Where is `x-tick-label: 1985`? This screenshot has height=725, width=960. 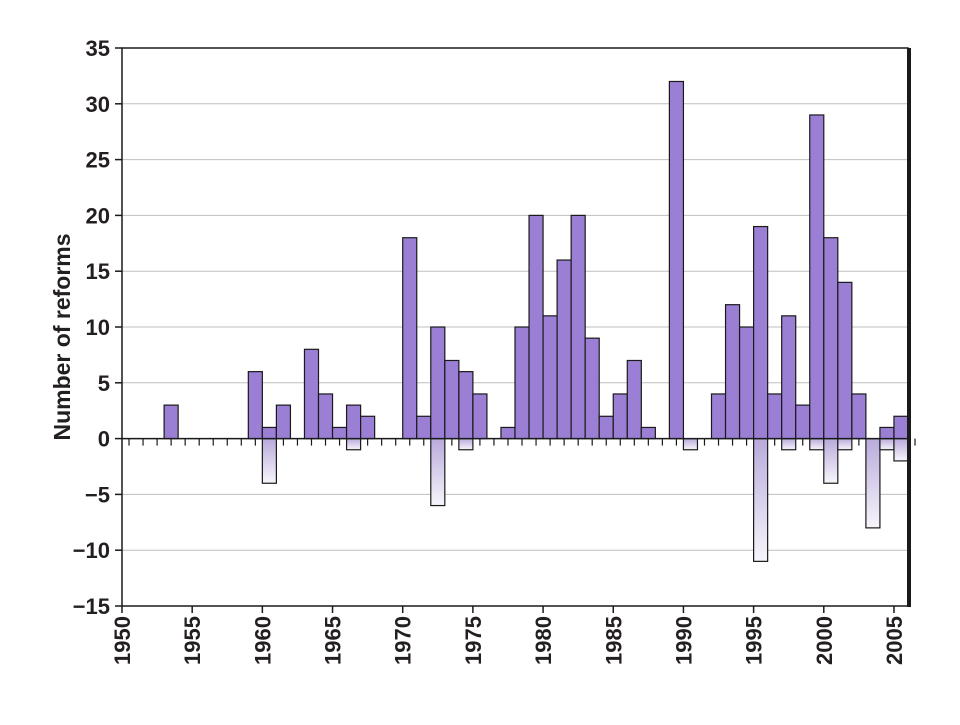
x-tick-label: 1985 is located at coordinates (613, 640).